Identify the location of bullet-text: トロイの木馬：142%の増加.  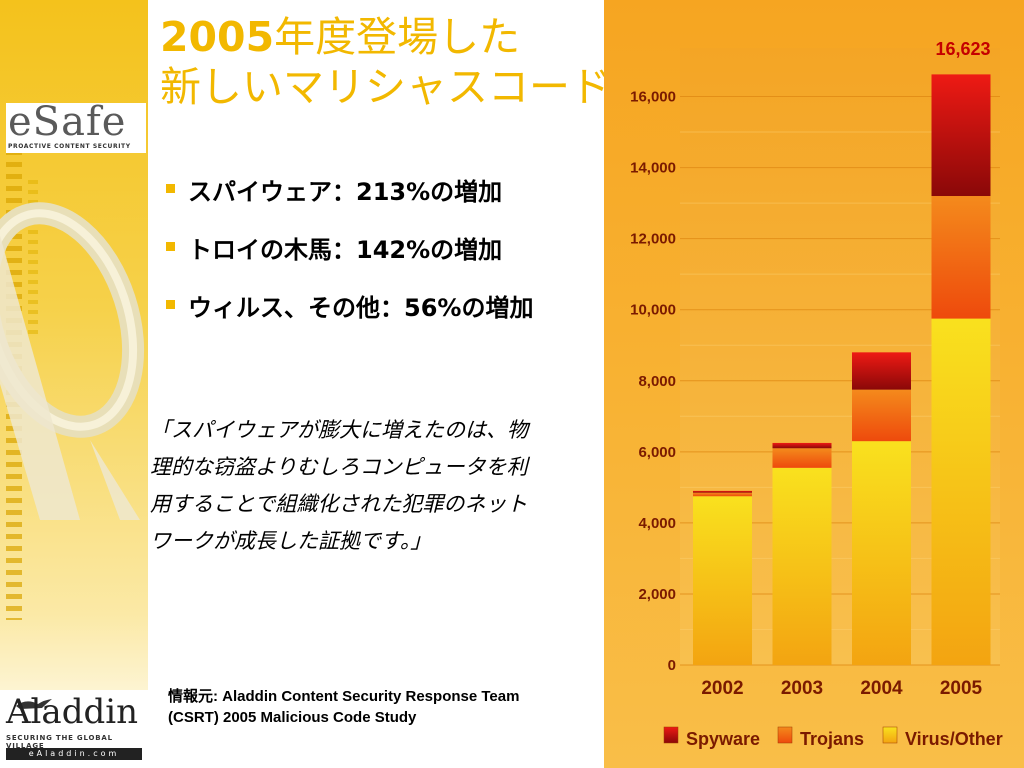
(345, 250).